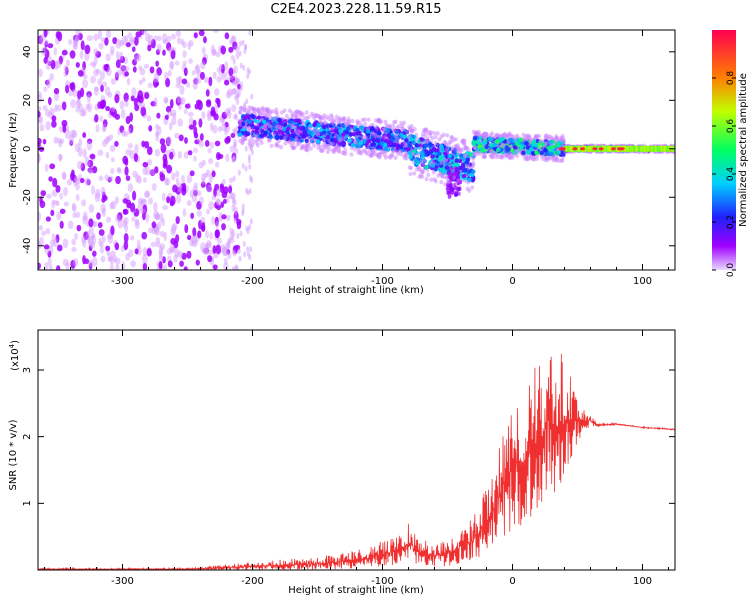 The image size is (750, 600). What do you see at coordinates (27, 436) in the screenshot?
I see `y-tick-label: 2` at bounding box center [27, 436].